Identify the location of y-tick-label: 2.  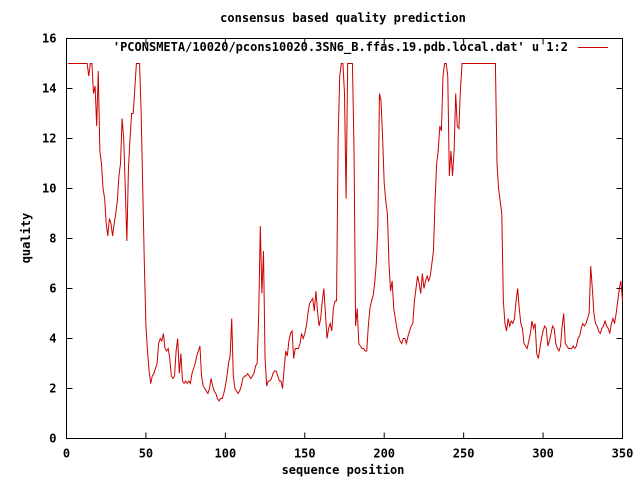
(52, 389).